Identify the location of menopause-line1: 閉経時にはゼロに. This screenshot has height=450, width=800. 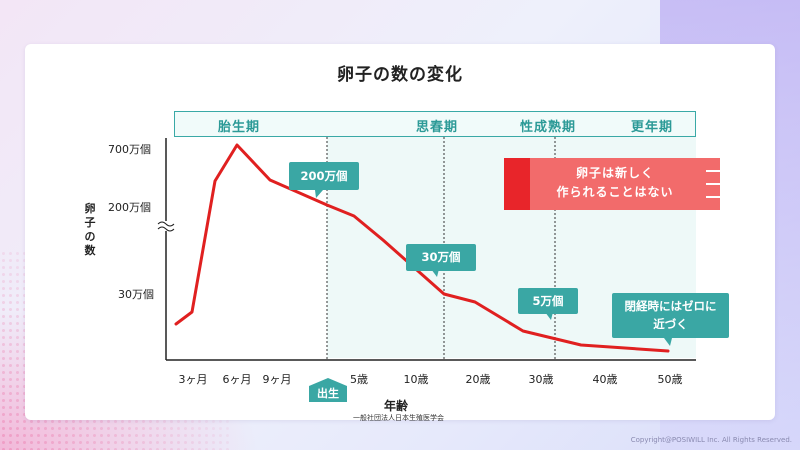
(670, 306).